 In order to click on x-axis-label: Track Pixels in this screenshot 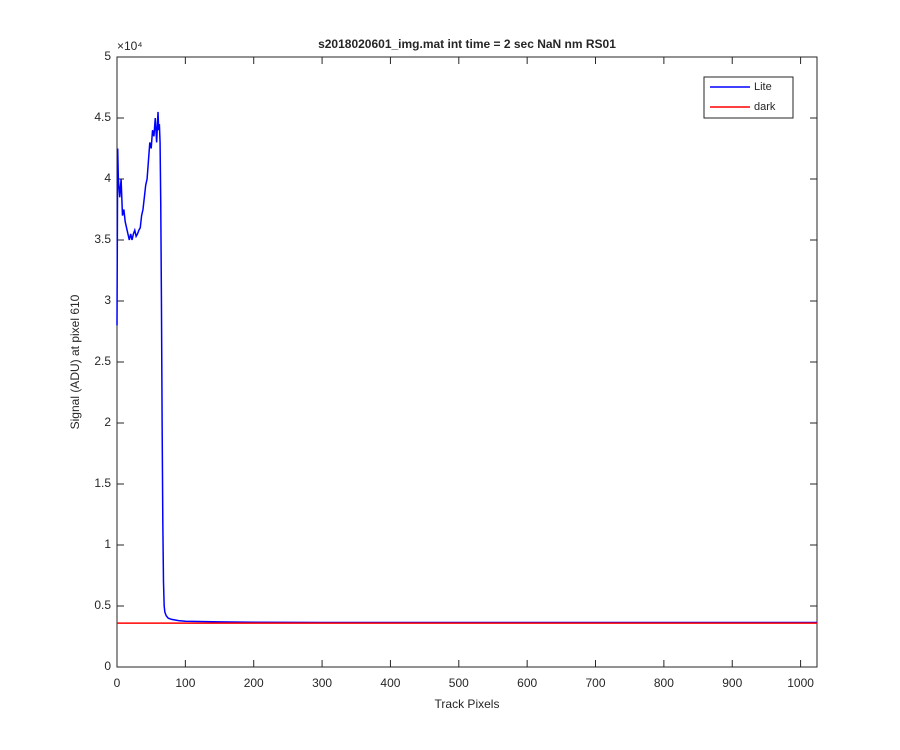, I will do `click(467, 704)`.